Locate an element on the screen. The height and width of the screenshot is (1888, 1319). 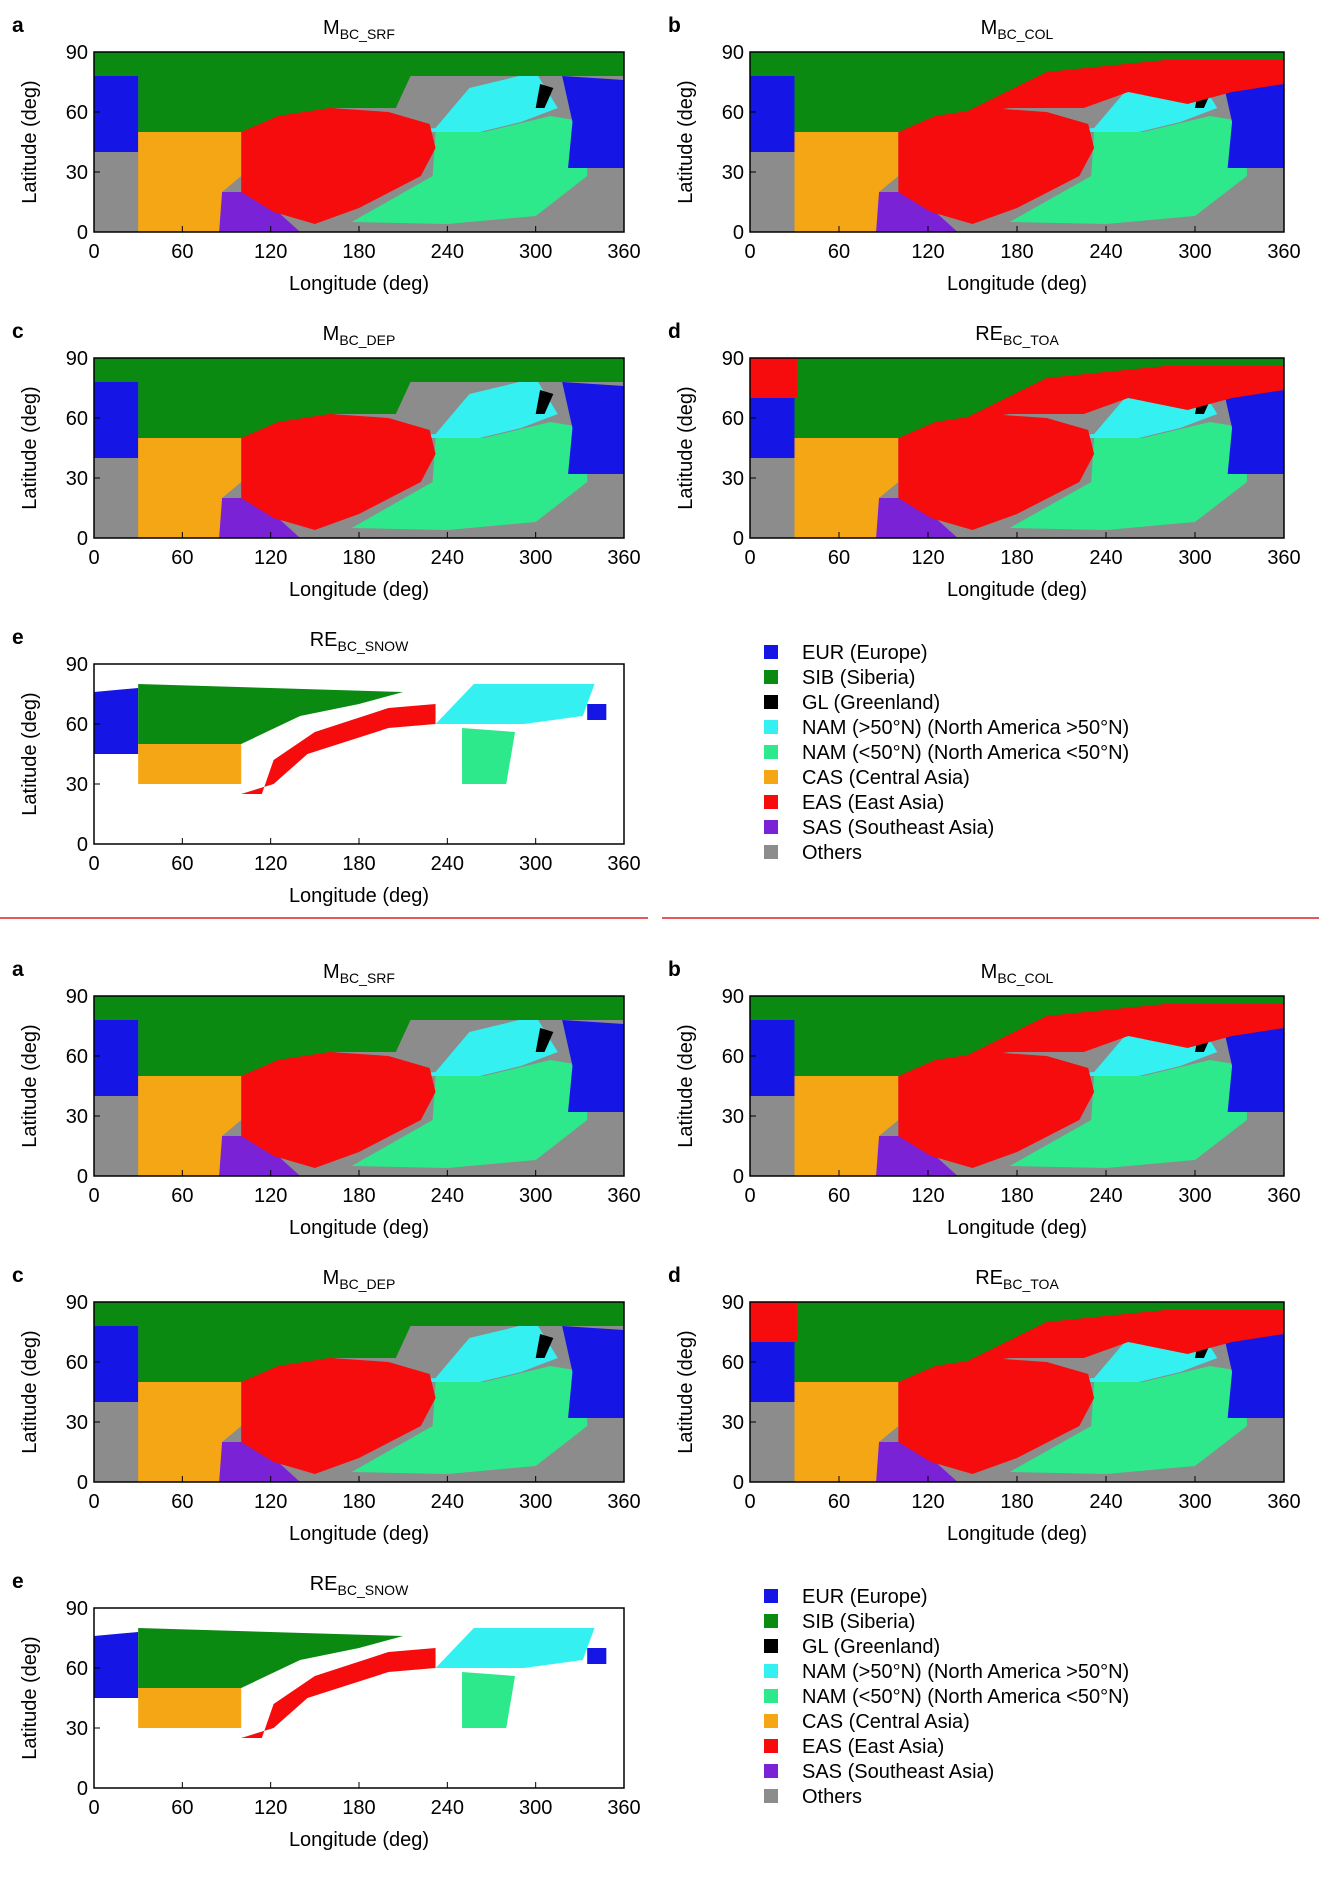
legend-label: Others is located at coordinates (832, 1797).